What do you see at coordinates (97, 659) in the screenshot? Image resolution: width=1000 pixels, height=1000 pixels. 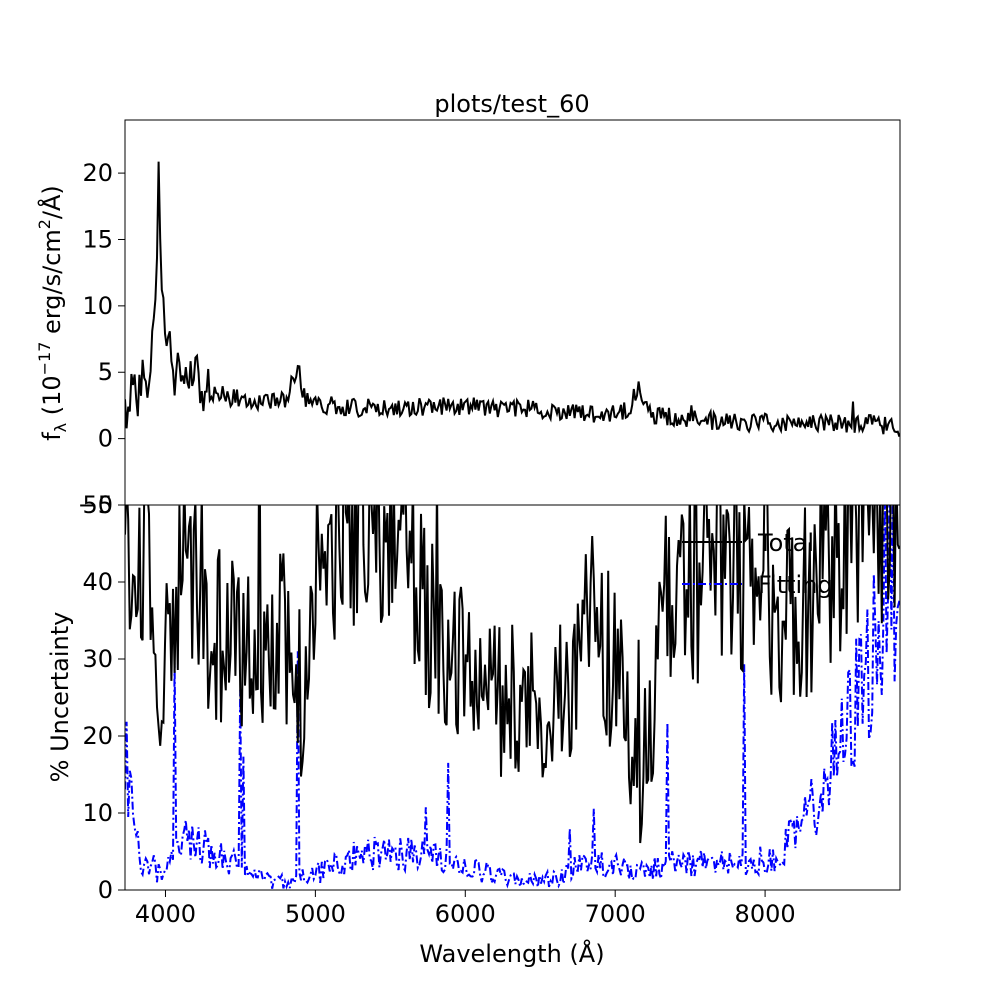 I see `uncertainty-y-tick-label: 30` at bounding box center [97, 659].